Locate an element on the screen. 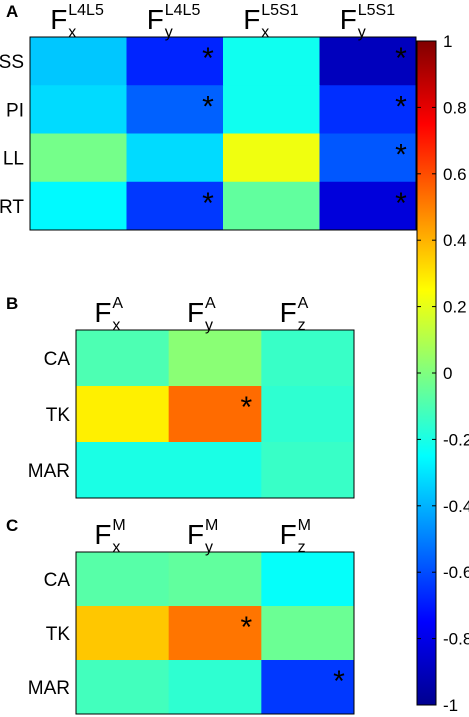 The image size is (469, 717). colorbar-tick-label: -0.8 is located at coordinates (456, 639).